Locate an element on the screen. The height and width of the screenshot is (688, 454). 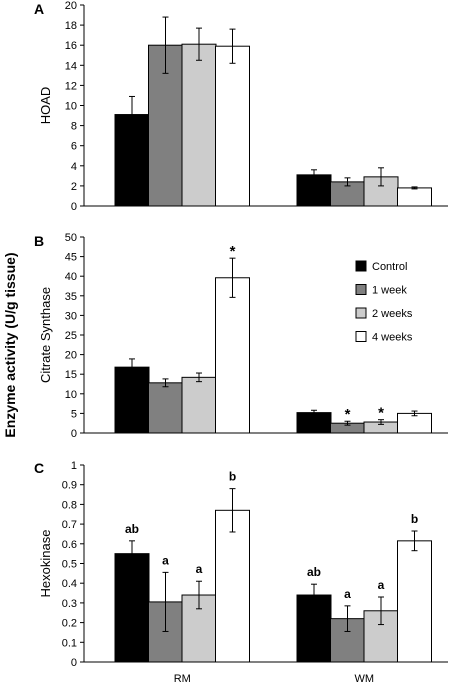
legend-label: 1 week is located at coordinates (389, 291).